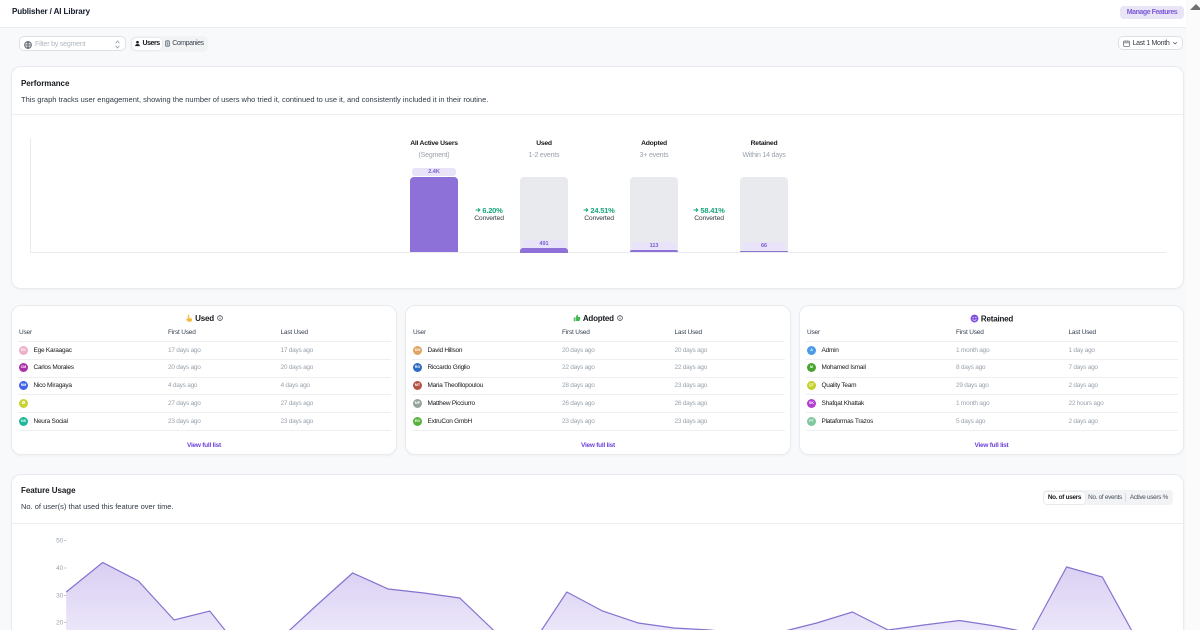 The height and width of the screenshot is (630, 1200). Describe the element at coordinates (59, 541) in the screenshot. I see `svg-text: 50` at that location.